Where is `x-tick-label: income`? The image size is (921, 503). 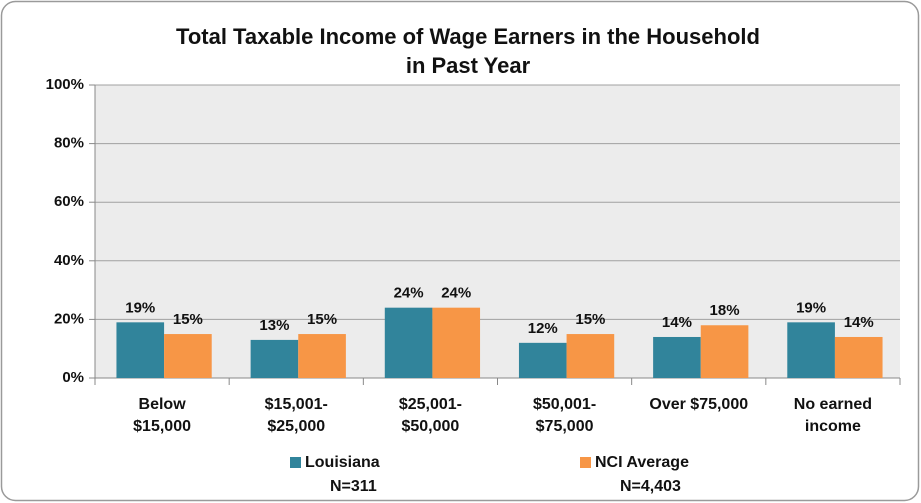
x-tick-label: income is located at coordinates (833, 426).